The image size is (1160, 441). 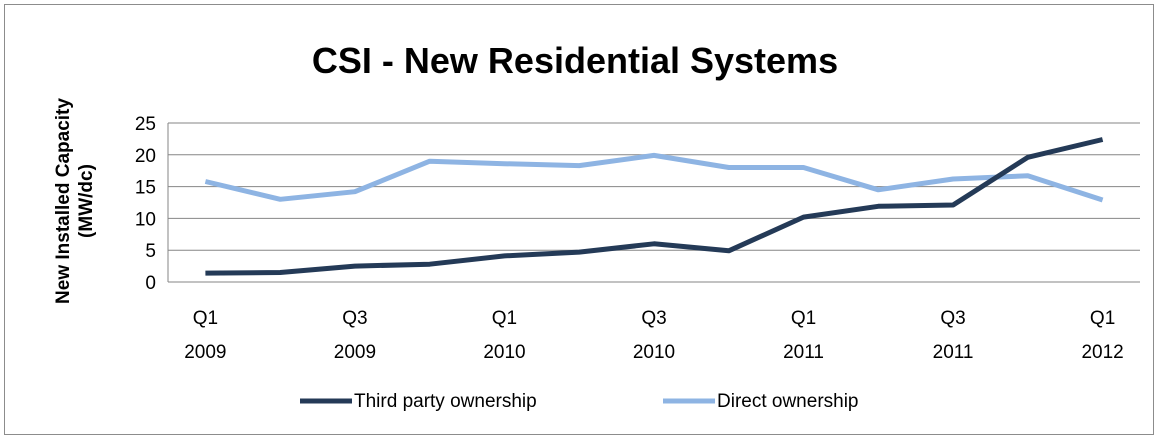 What do you see at coordinates (145, 156) in the screenshot?
I see `y-tick-label: 20` at bounding box center [145, 156].